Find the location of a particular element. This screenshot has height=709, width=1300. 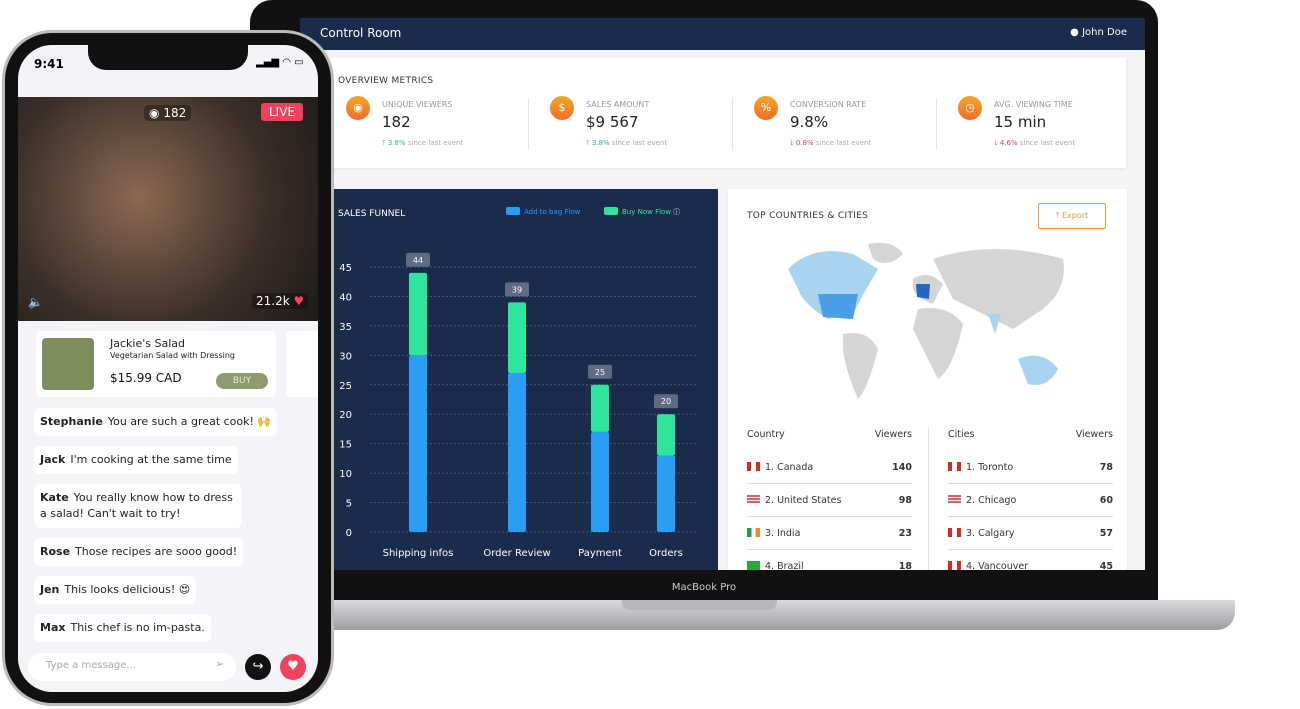

like-button: ♥ is located at coordinates (293, 667).